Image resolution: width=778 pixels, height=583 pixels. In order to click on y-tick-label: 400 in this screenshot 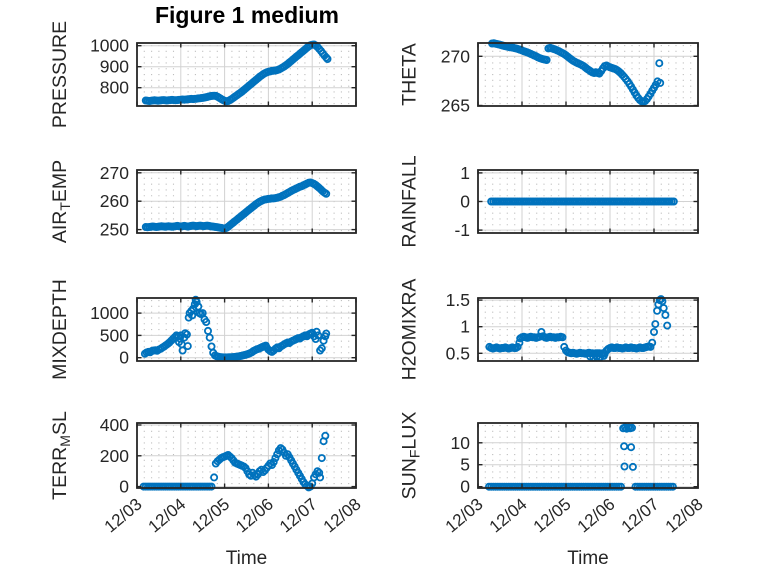, I will do `click(114, 425)`.